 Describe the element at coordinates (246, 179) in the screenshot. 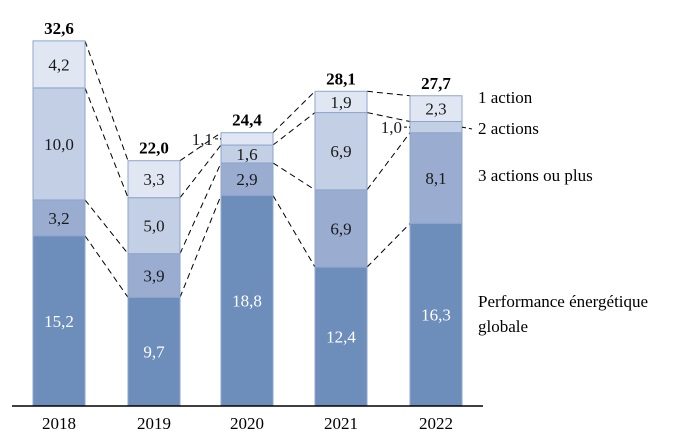

I see `segment-label: 2,9` at that location.